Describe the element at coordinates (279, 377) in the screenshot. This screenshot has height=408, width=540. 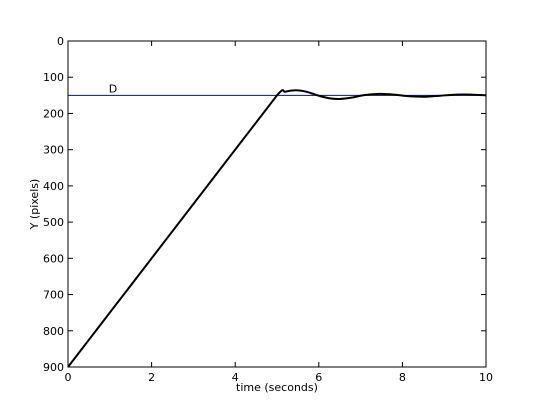
I see `x-tick-labels: 0 2 4 6 8 10` at that location.